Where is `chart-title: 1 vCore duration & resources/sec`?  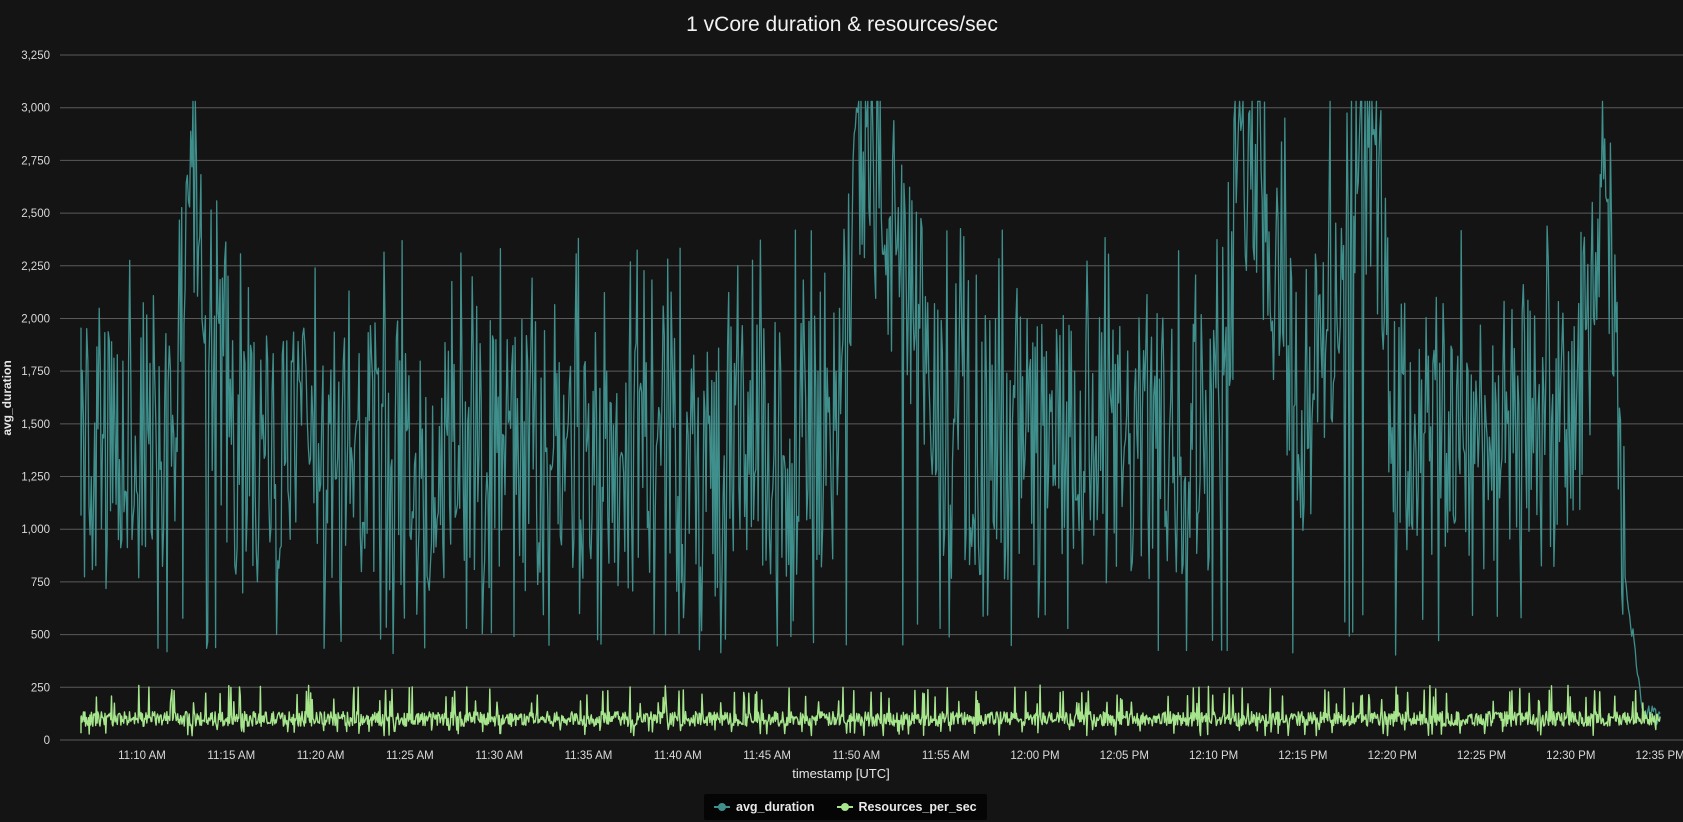
chart-title: 1 vCore duration & resources/sec is located at coordinates (842, 24).